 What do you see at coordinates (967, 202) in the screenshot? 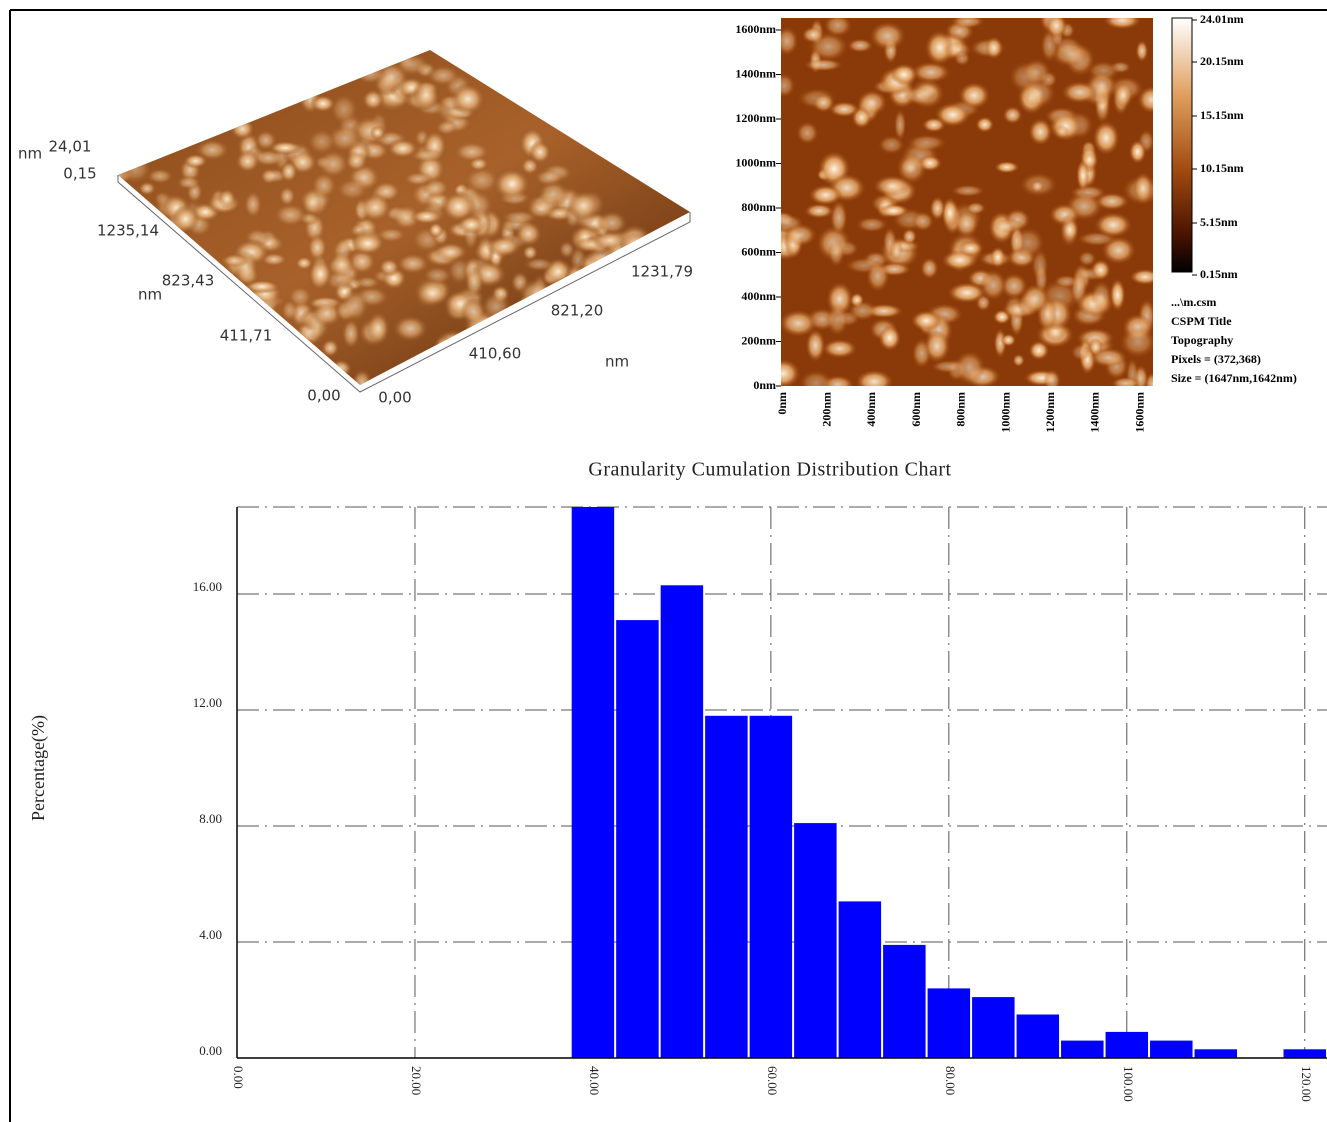
I see `topo-bumps` at bounding box center [967, 202].